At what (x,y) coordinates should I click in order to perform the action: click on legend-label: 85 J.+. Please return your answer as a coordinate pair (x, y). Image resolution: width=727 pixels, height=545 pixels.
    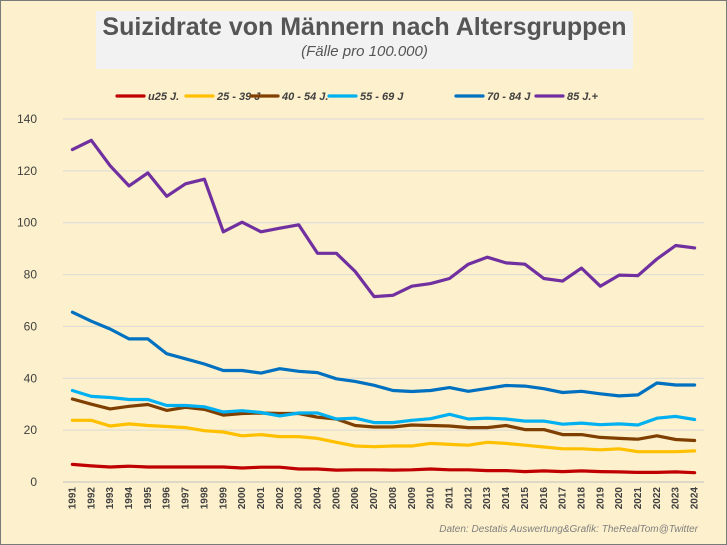
    Looking at the image, I should click on (582, 97).